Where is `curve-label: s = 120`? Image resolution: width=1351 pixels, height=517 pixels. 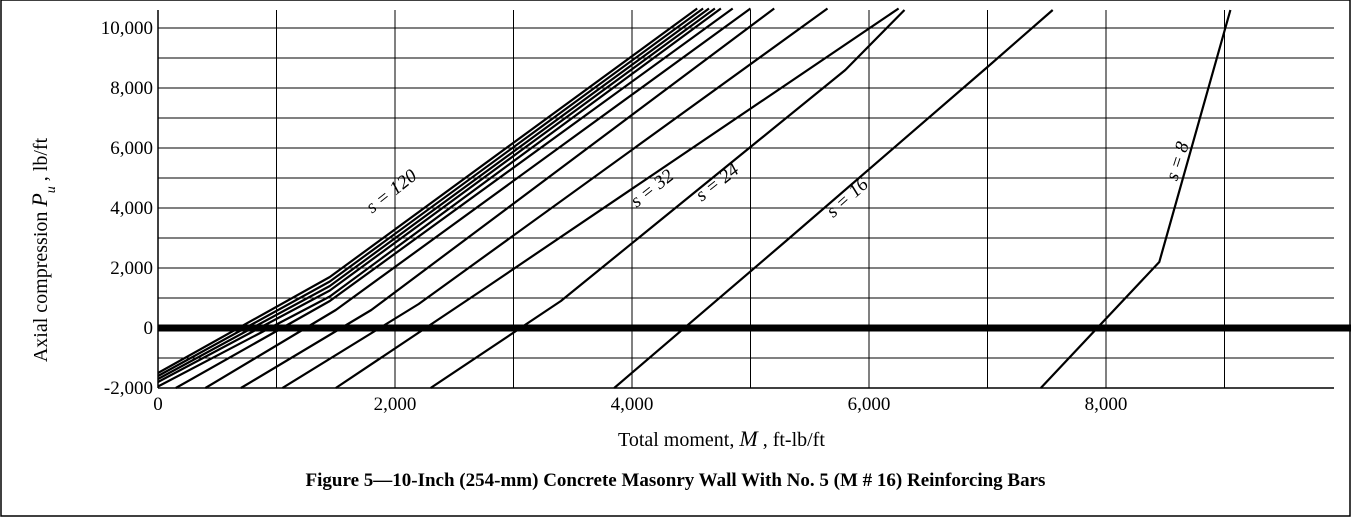
curve-label: s = 120 is located at coordinates (391, 191).